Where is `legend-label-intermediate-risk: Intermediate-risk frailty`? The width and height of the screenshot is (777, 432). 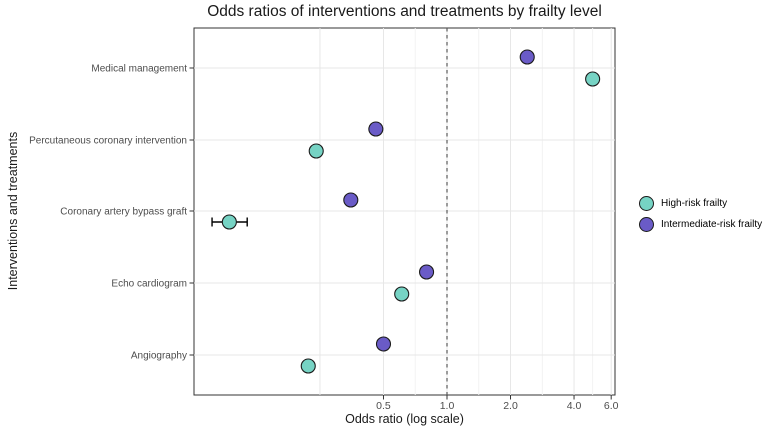 legend-label-intermediate-risk: Intermediate-risk frailty is located at coordinates (712, 224).